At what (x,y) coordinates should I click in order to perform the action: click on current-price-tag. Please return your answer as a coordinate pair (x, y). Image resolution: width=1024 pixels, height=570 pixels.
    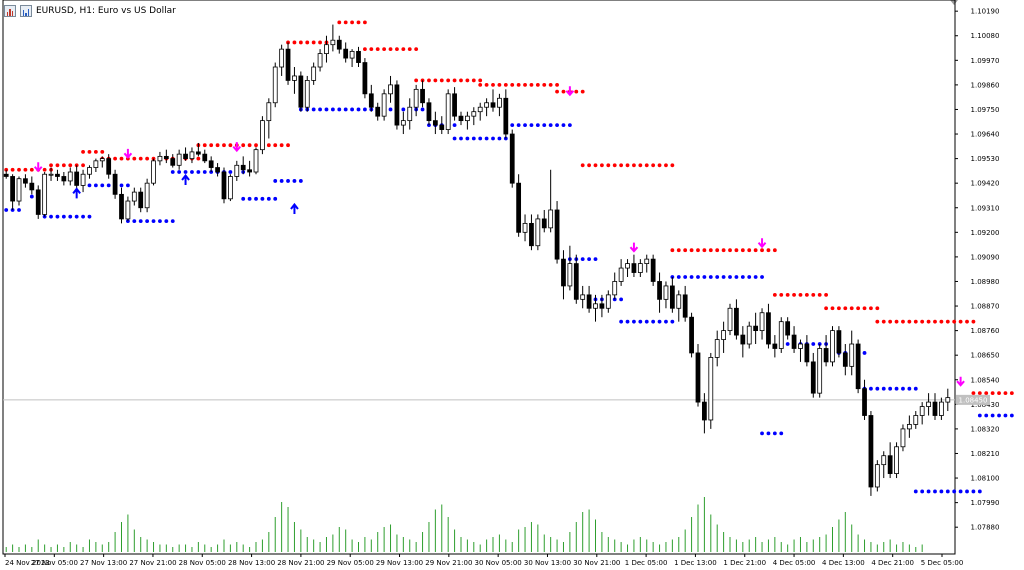
    Looking at the image, I should click on (973, 399).